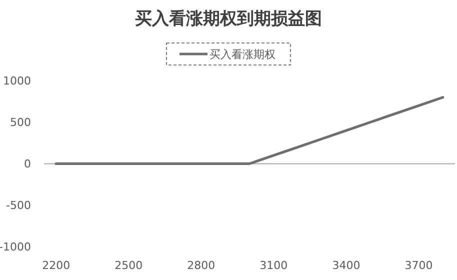 The height and width of the screenshot is (280, 457). Describe the element at coordinates (201, 265) in the screenshot. I see `x-tick-label: 2800` at that location.